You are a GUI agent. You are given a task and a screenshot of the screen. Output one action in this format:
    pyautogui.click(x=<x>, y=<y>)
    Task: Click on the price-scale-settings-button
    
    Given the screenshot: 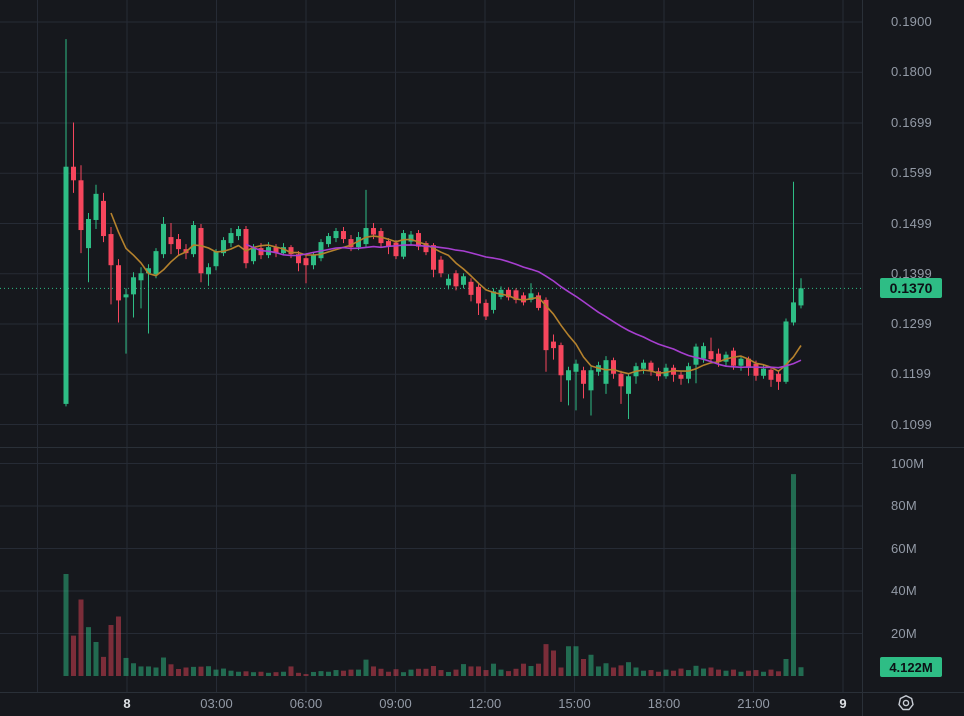 What is the action you would take?
    pyautogui.click(x=906, y=703)
    